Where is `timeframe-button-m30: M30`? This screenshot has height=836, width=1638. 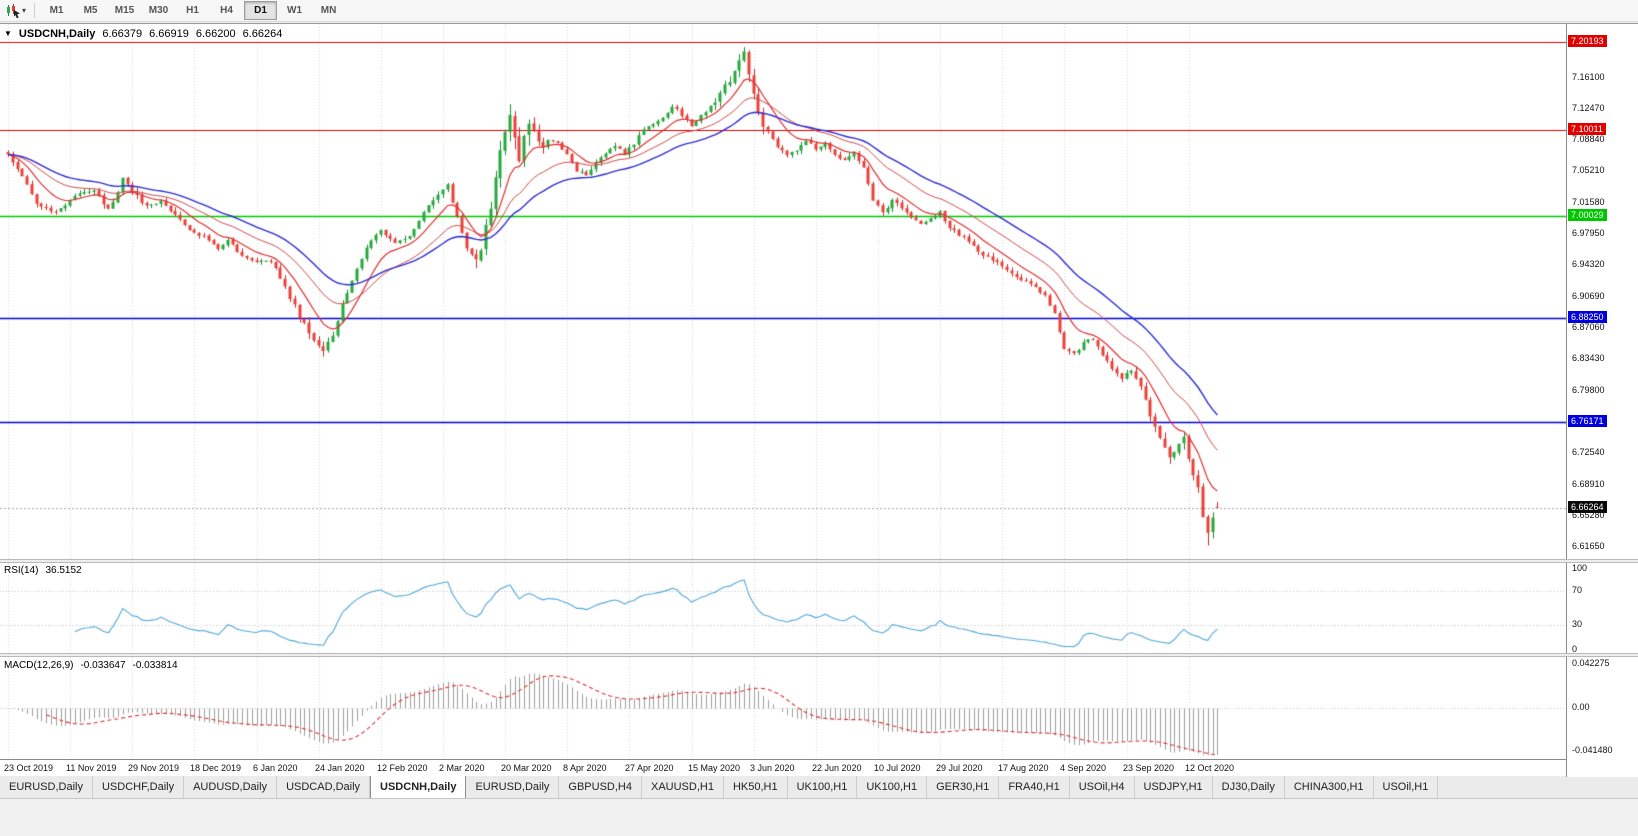
timeframe-button-m30: M30 is located at coordinates (158, 10).